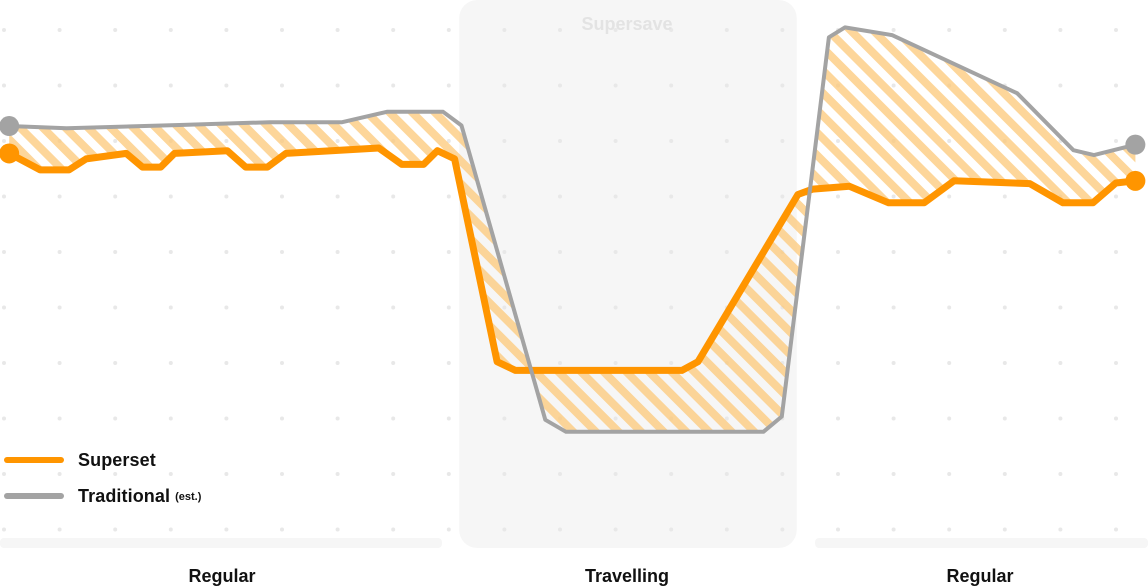 This screenshot has width=1148, height=588. I want to click on legend-swatch-superset, so click(34, 460).